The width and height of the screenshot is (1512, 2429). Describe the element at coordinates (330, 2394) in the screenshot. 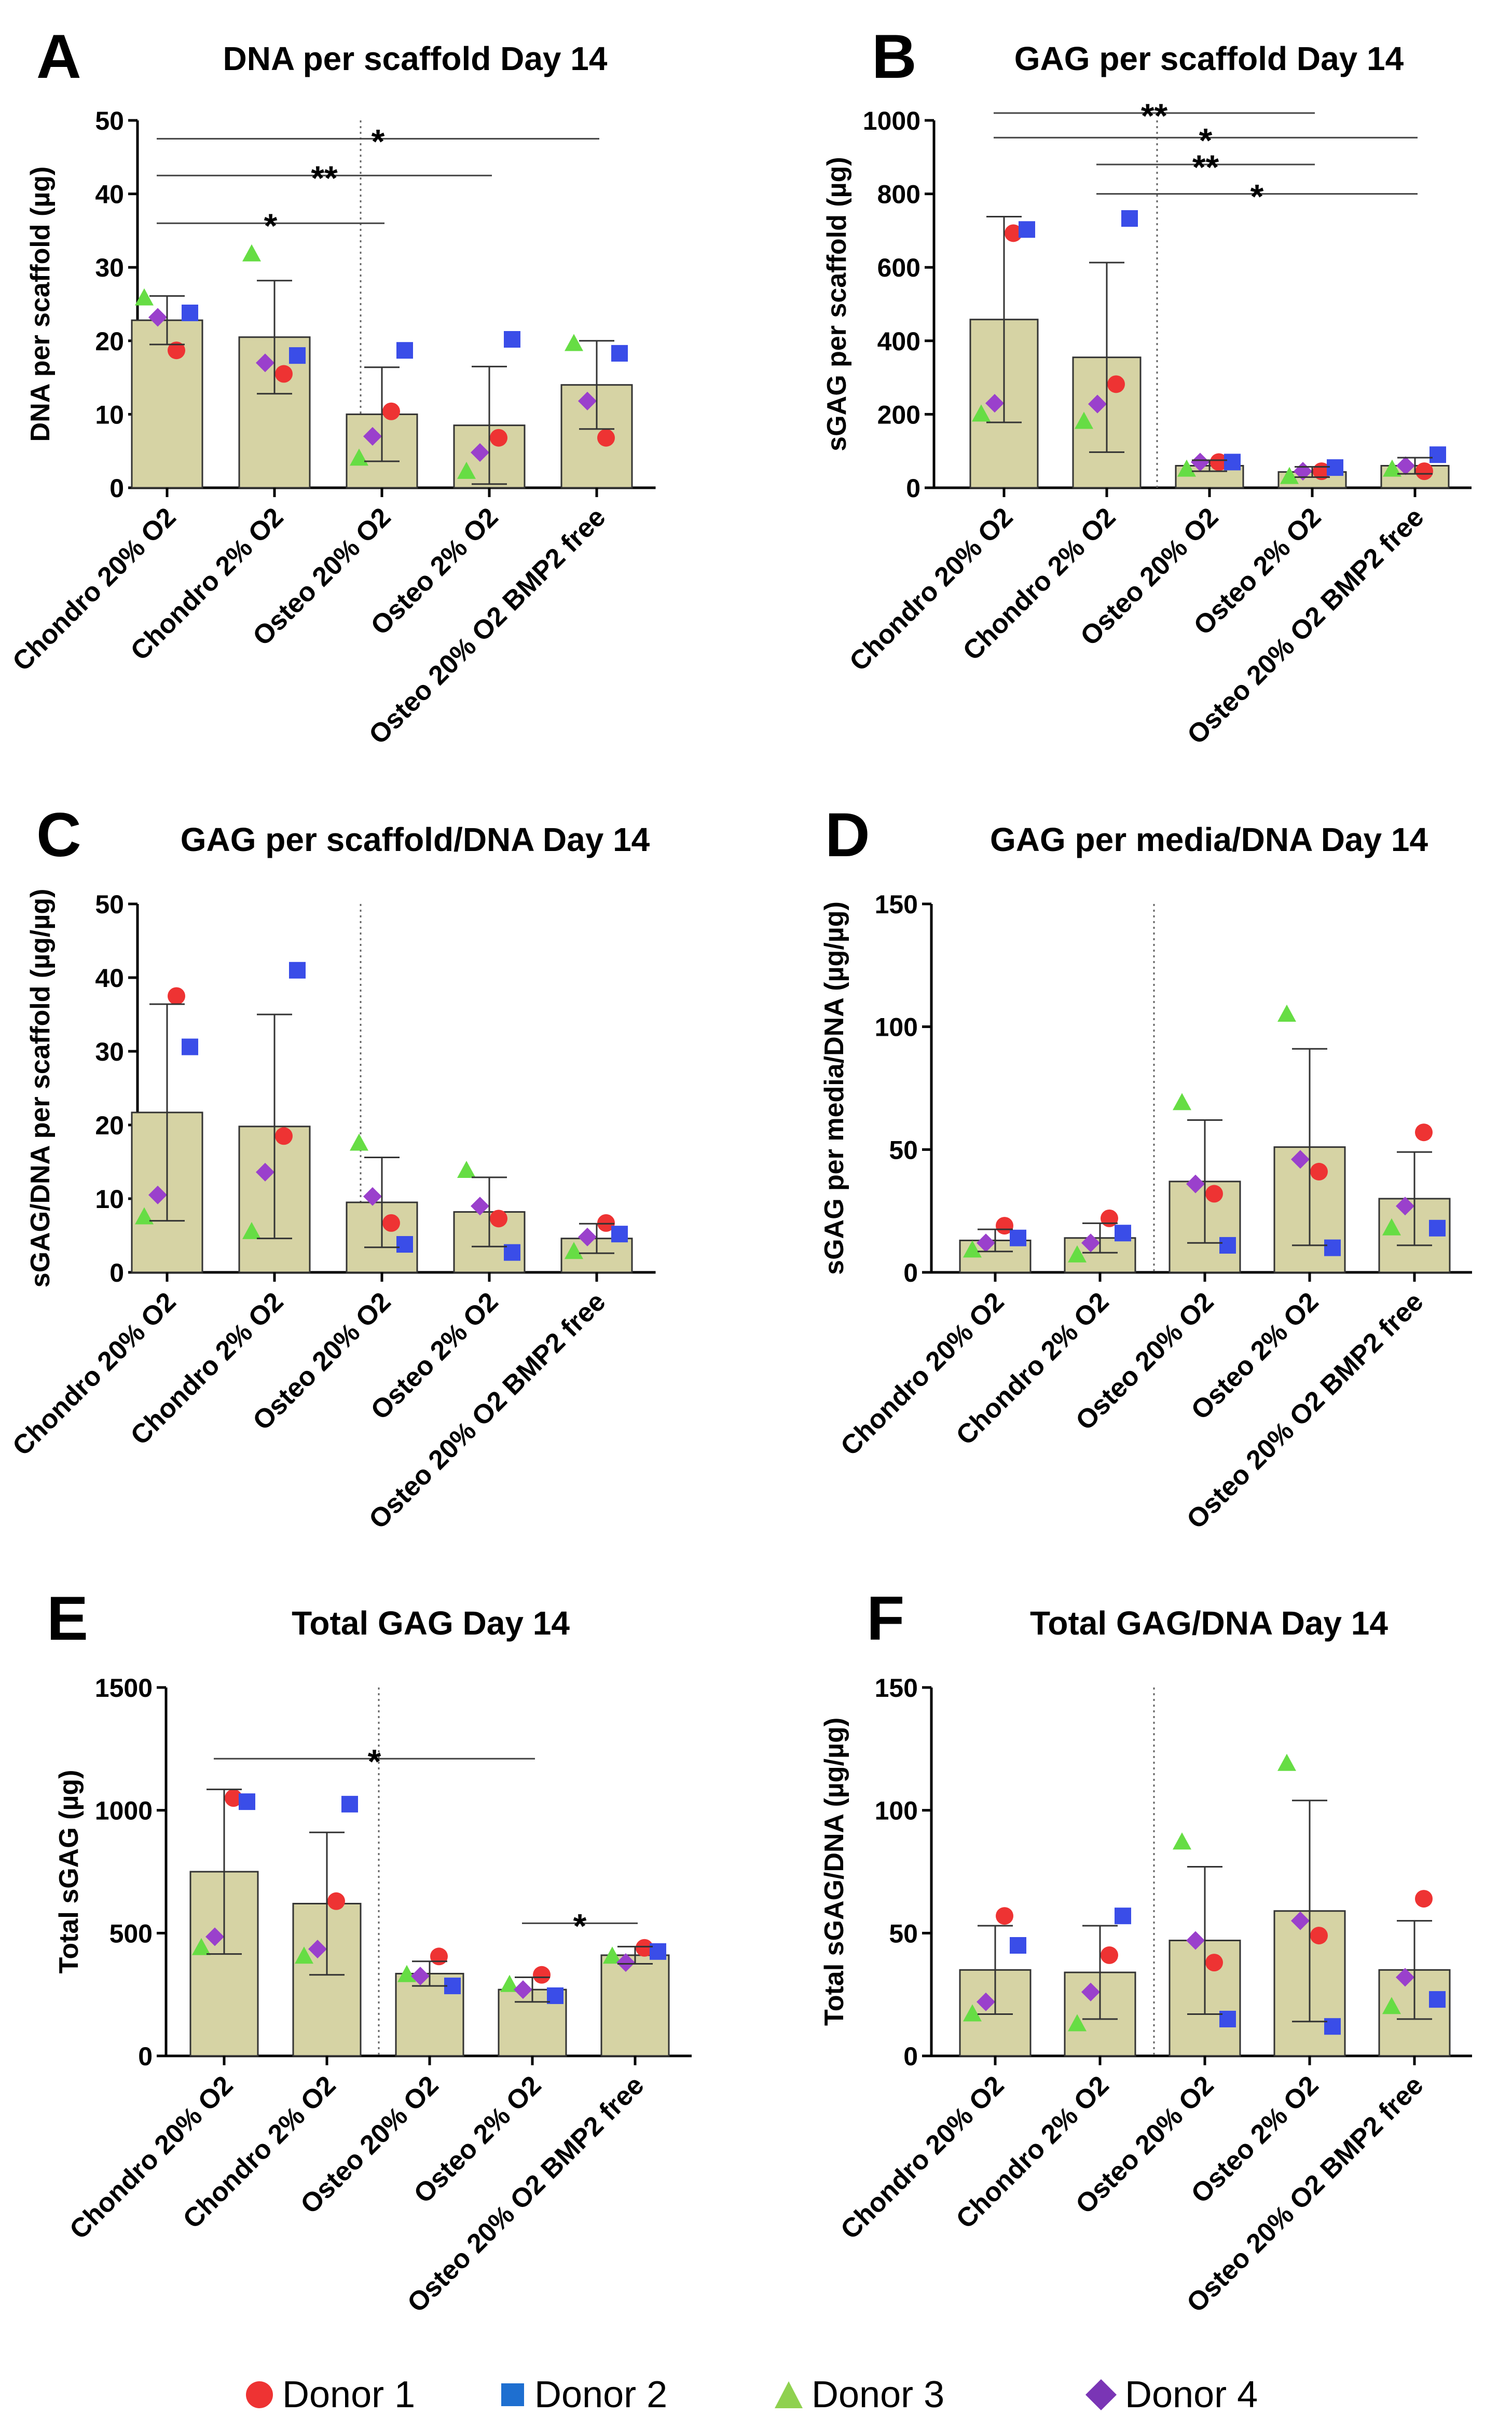

I see `legend-item-donor1: Donor 1` at that location.